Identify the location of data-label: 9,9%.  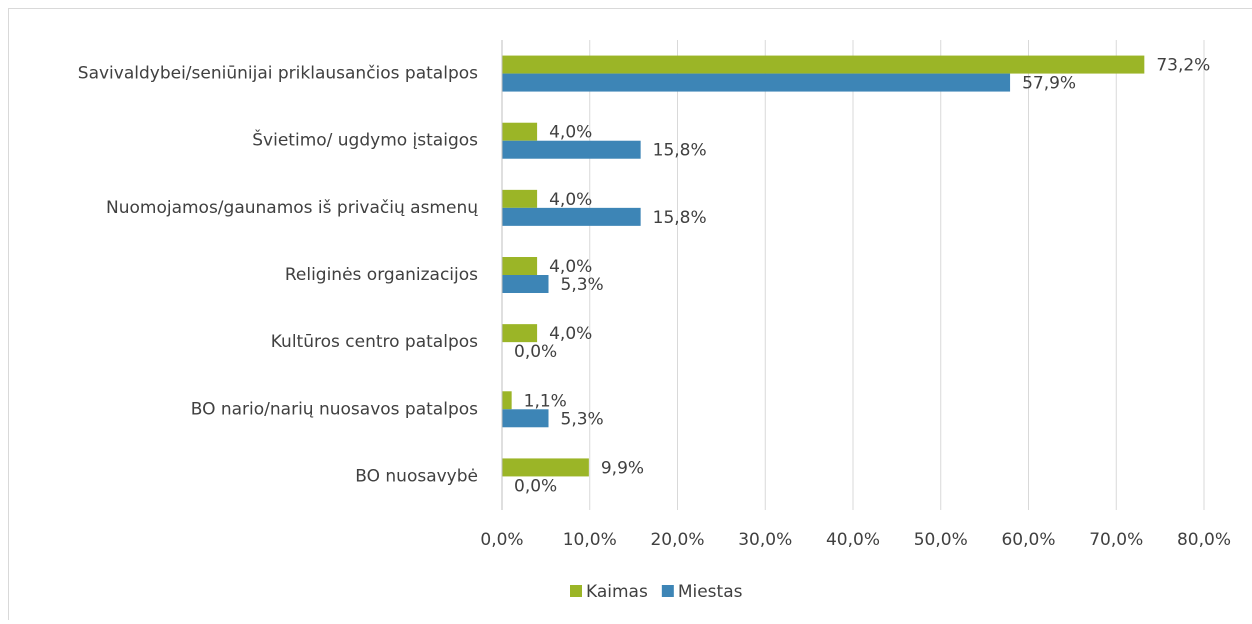
(622, 468).